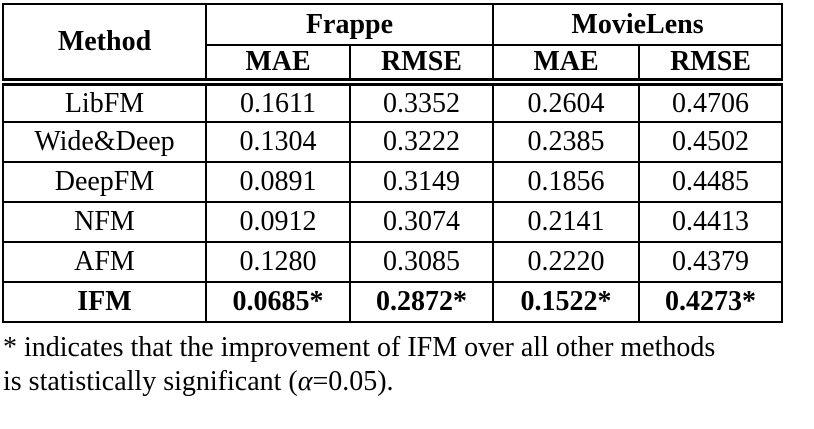 Image resolution: width=814 pixels, height=429 pixels. Describe the element at coordinates (278, 142) in the screenshot. I see `value-cell: 0.1304` at that location.